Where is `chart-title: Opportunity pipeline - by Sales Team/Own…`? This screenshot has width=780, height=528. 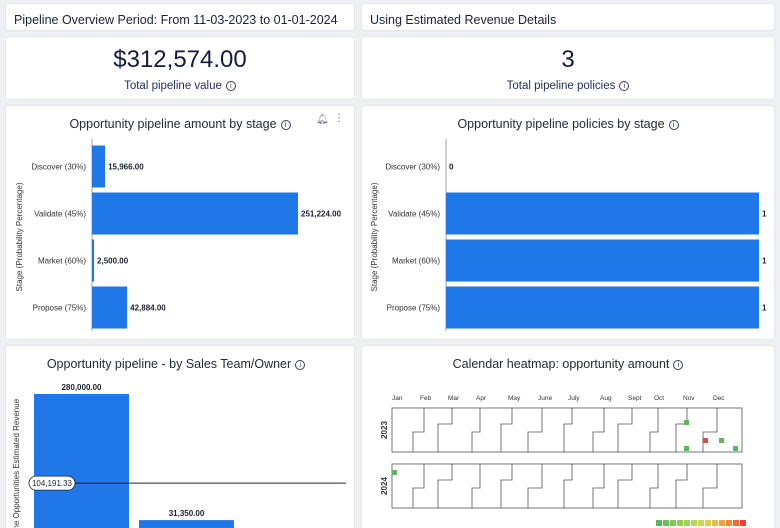 chart-title: Opportunity pipeline - by Sales Team/Own… is located at coordinates (169, 364).